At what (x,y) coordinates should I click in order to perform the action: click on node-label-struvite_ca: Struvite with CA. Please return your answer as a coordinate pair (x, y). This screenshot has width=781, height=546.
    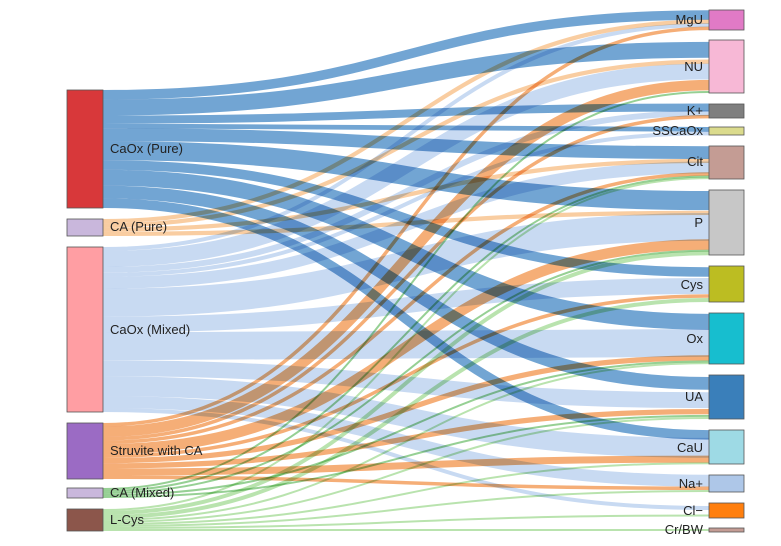
    Looking at the image, I should click on (156, 450).